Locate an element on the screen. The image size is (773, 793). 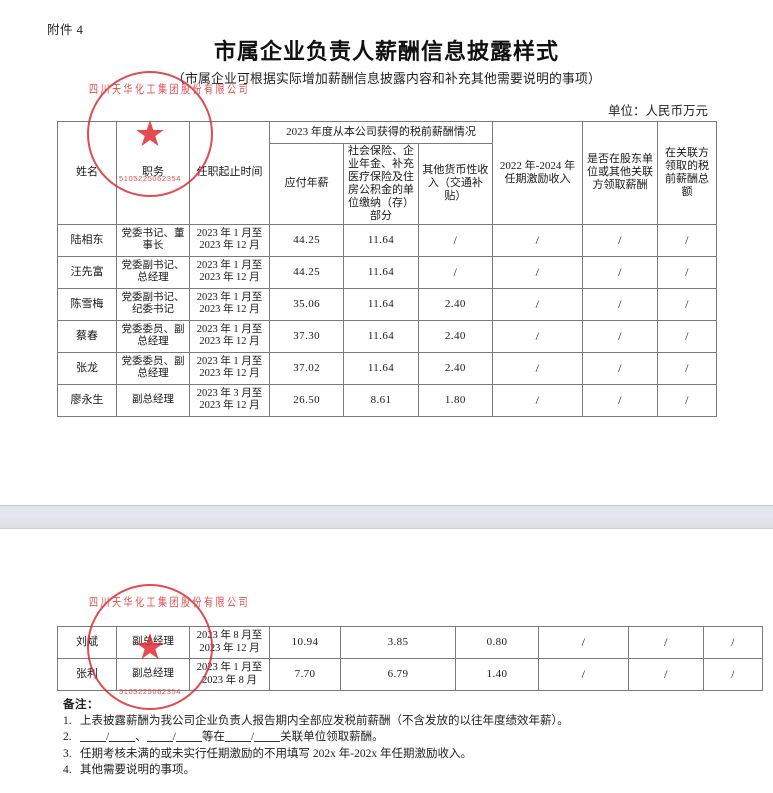
column-header-group-pretax: 2023 年度从本公司获得的税前薪酬情况 is located at coordinates (381, 132).